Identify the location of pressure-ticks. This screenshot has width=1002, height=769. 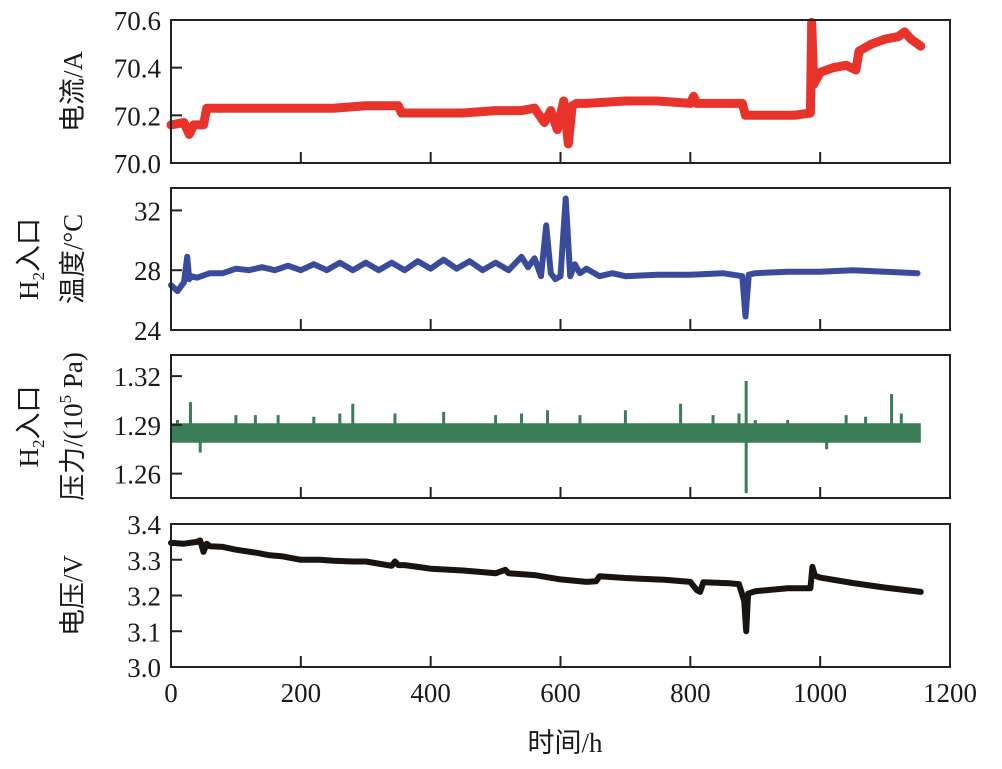
(496, 436).